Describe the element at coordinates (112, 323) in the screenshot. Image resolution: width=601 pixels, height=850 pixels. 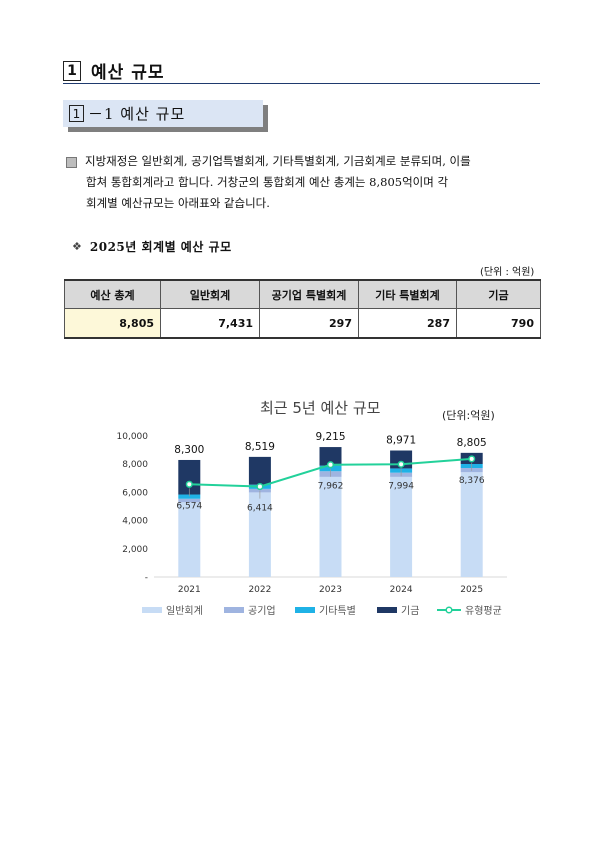
I see `table-cell-total: 8,805` at that location.